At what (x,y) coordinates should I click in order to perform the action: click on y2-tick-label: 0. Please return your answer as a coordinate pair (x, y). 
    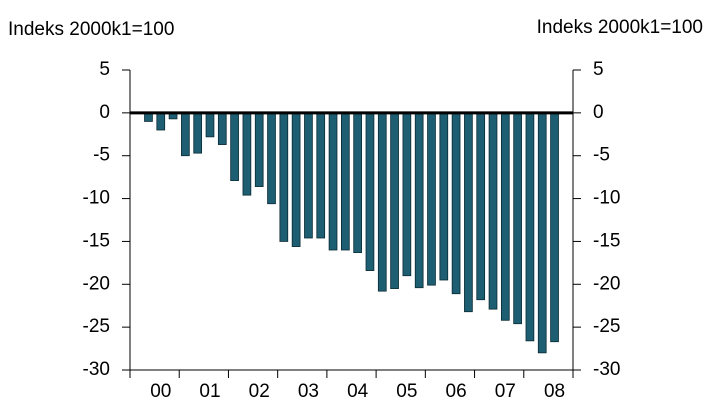
    Looking at the image, I should click on (598, 112).